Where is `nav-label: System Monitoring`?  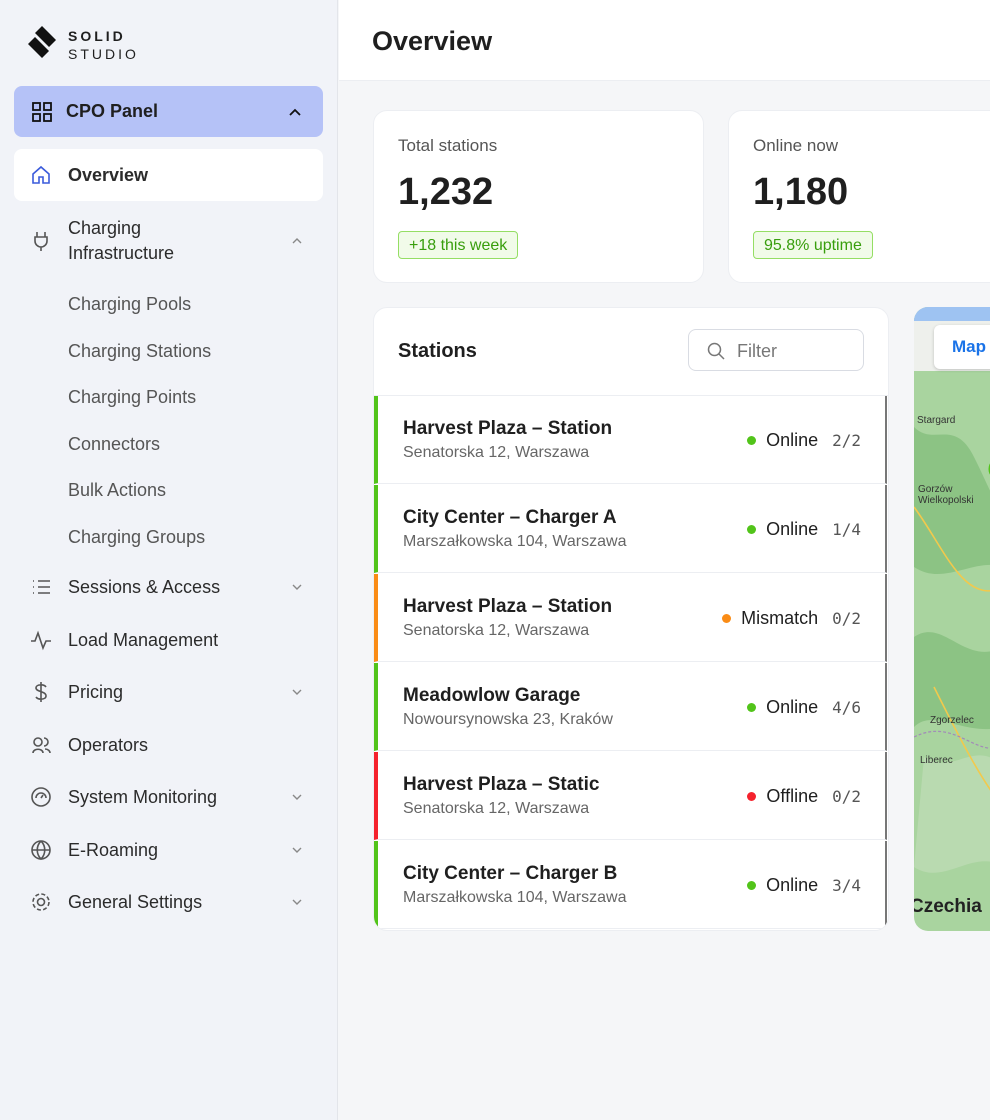 nav-label: System Monitoring is located at coordinates (143, 797).